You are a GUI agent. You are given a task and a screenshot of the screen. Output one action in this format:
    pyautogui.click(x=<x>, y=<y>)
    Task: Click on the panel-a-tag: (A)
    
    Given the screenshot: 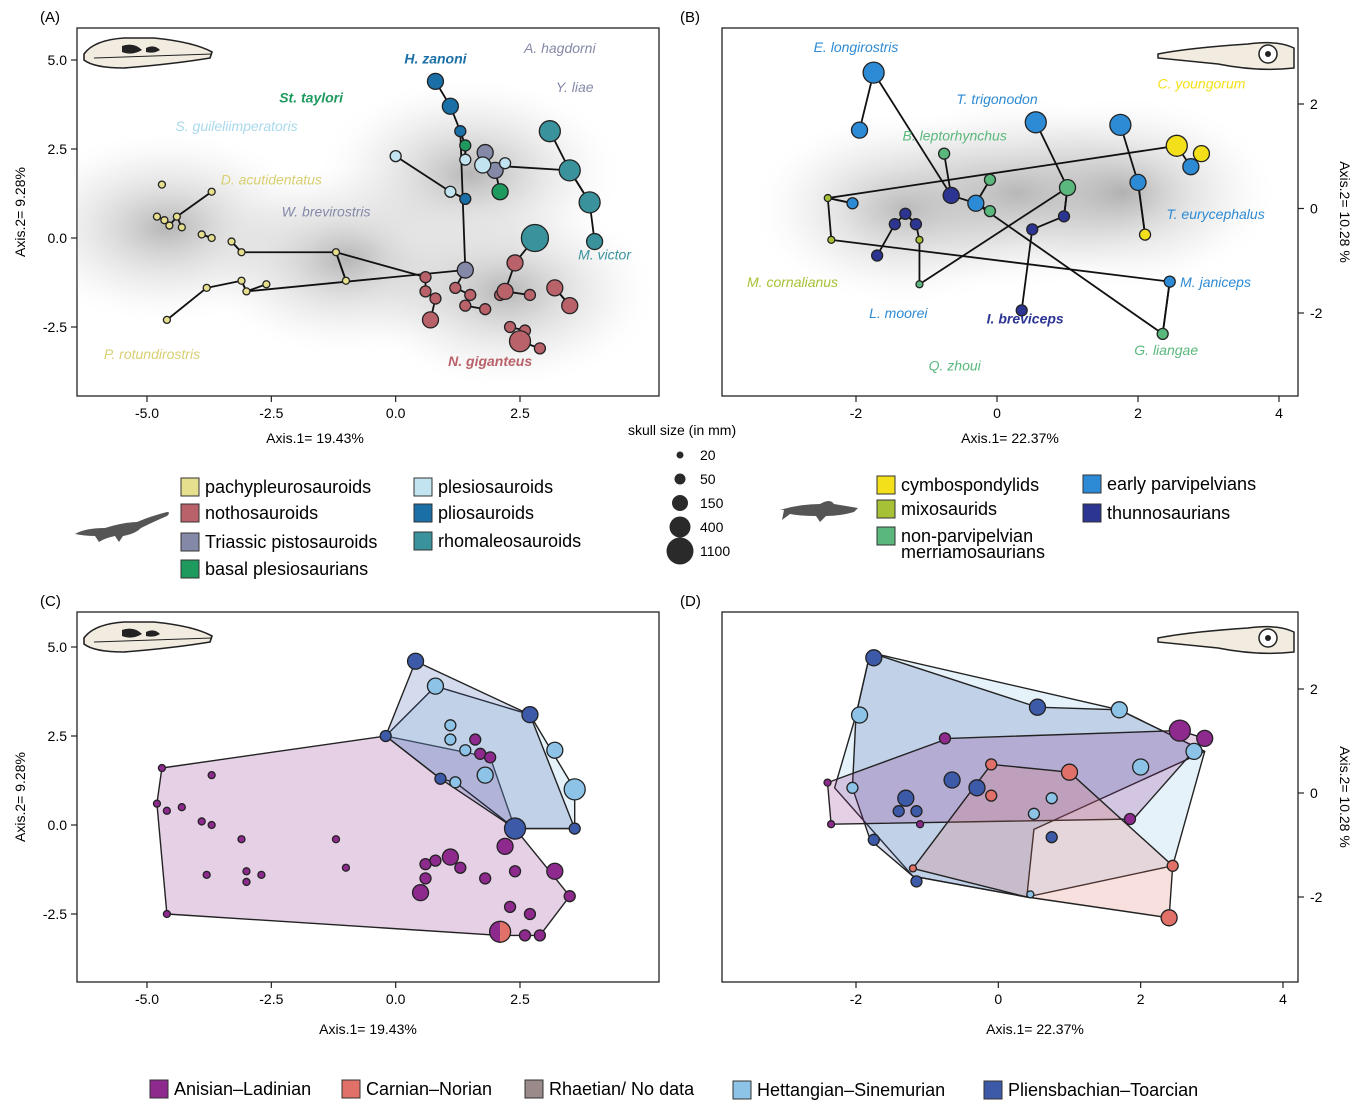 What is the action you would take?
    pyautogui.click(x=50, y=17)
    